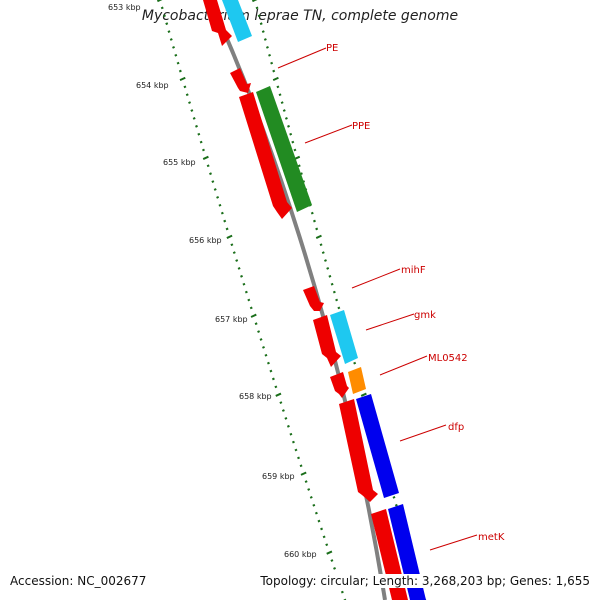 Image resolution: width=600 pixels, height=600 pixels. I want to click on leader-line-ml0542, so click(403, 365).